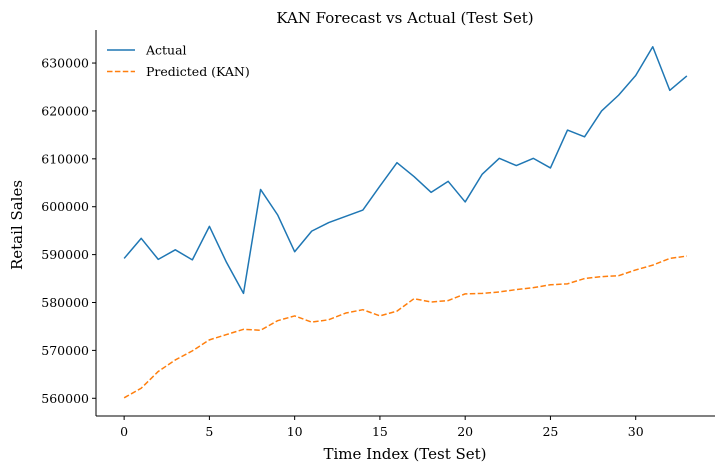  I want to click on y-tick-label: 590000, so click(65, 254).